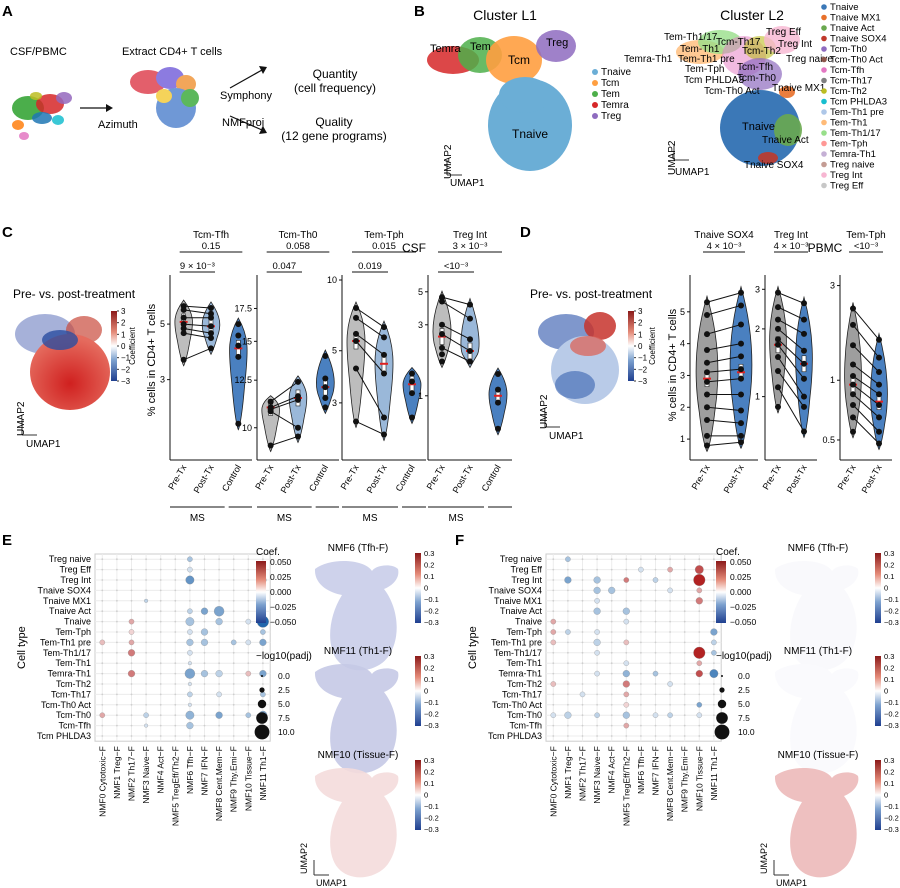 This screenshot has width=900, height=888. Describe the element at coordinates (284, 656) in the screenshot. I see `size-legend-title: −log10(padj)` at that location.